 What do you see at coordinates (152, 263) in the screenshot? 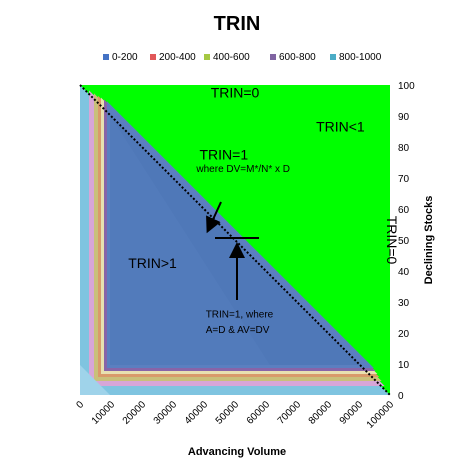
I see `annotation-4: TRIN>1` at bounding box center [152, 263].